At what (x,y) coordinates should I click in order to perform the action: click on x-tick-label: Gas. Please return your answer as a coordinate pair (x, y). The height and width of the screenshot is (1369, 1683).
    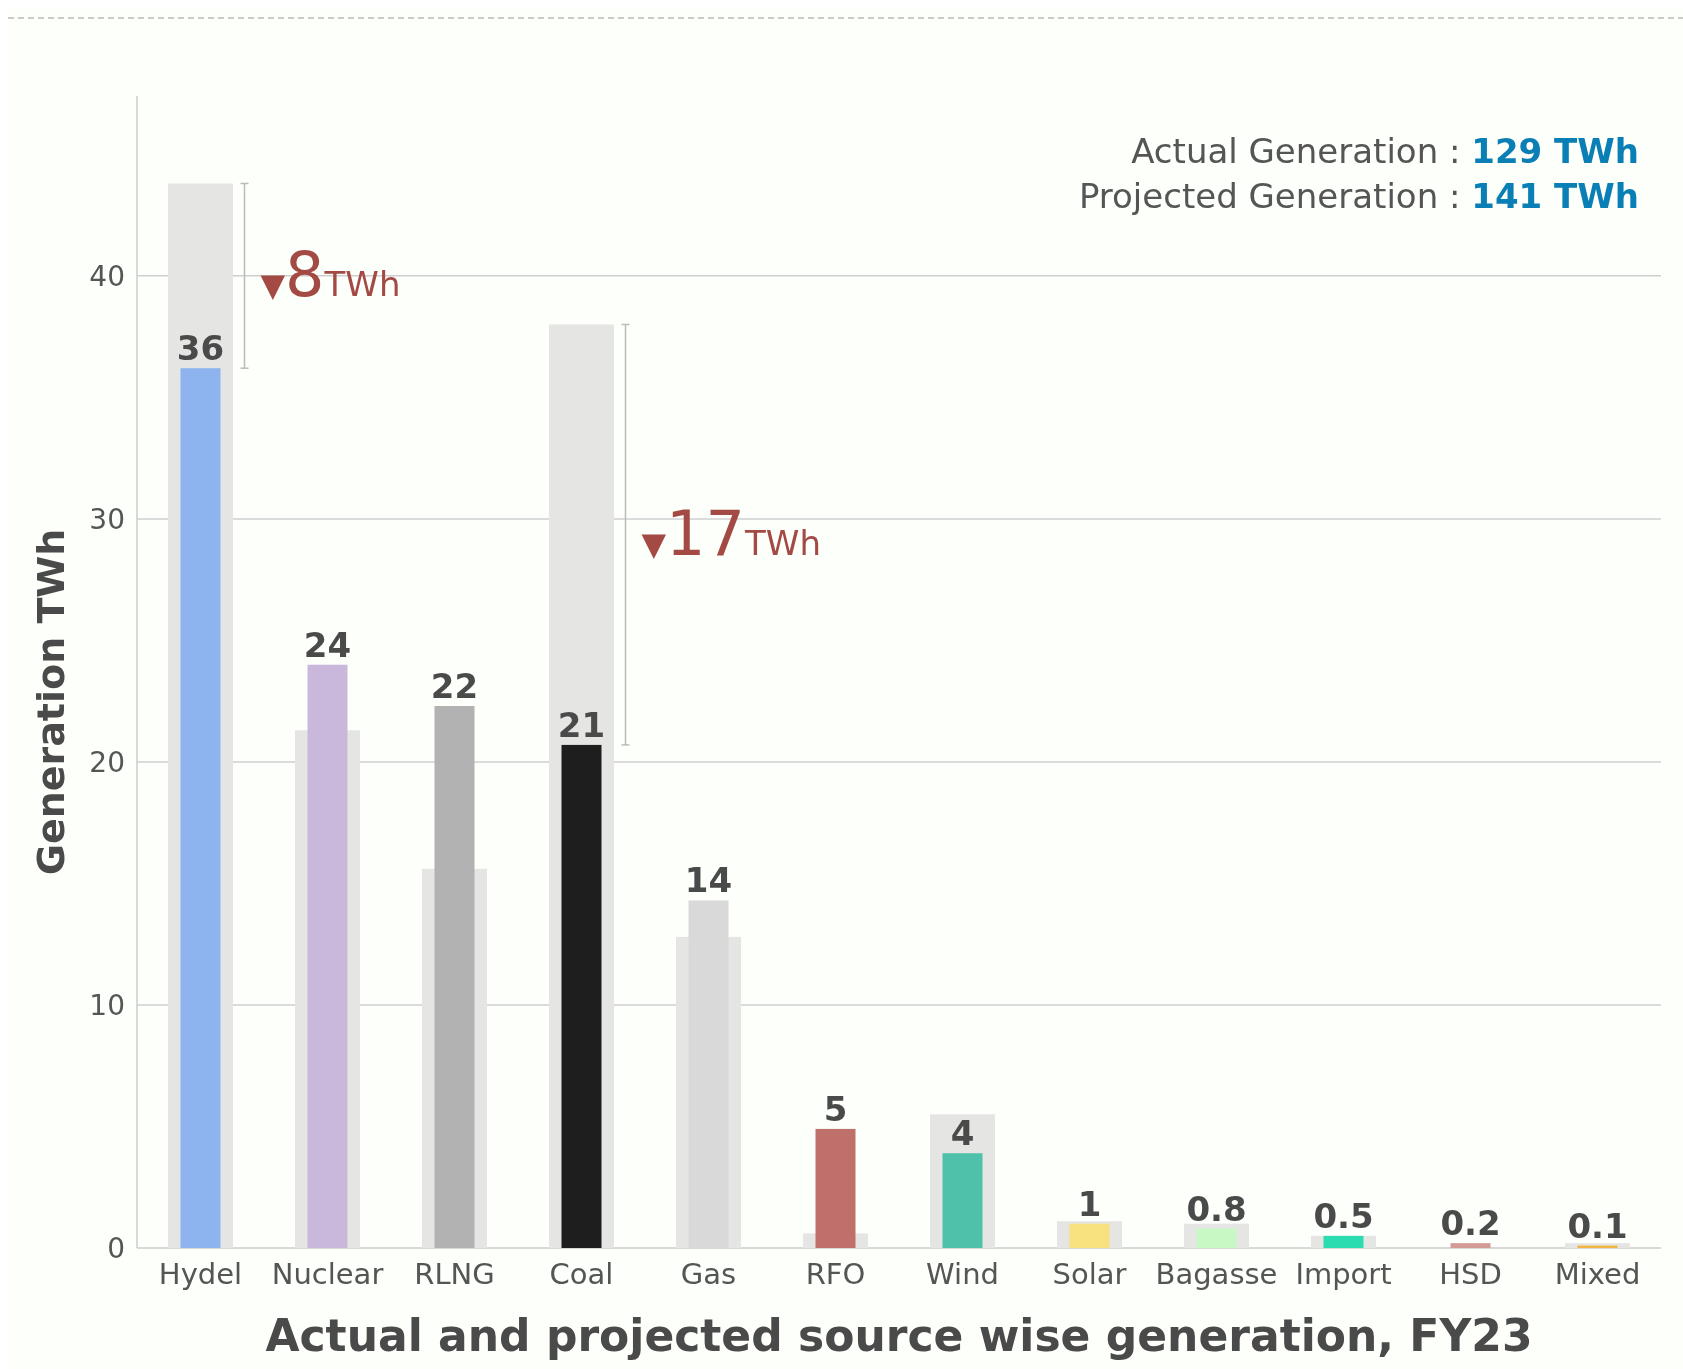
    Looking at the image, I should click on (708, 1274).